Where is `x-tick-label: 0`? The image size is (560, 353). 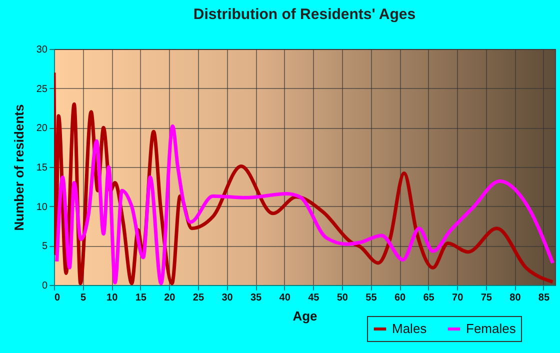
x-tick-label: 0 is located at coordinates (57, 298).